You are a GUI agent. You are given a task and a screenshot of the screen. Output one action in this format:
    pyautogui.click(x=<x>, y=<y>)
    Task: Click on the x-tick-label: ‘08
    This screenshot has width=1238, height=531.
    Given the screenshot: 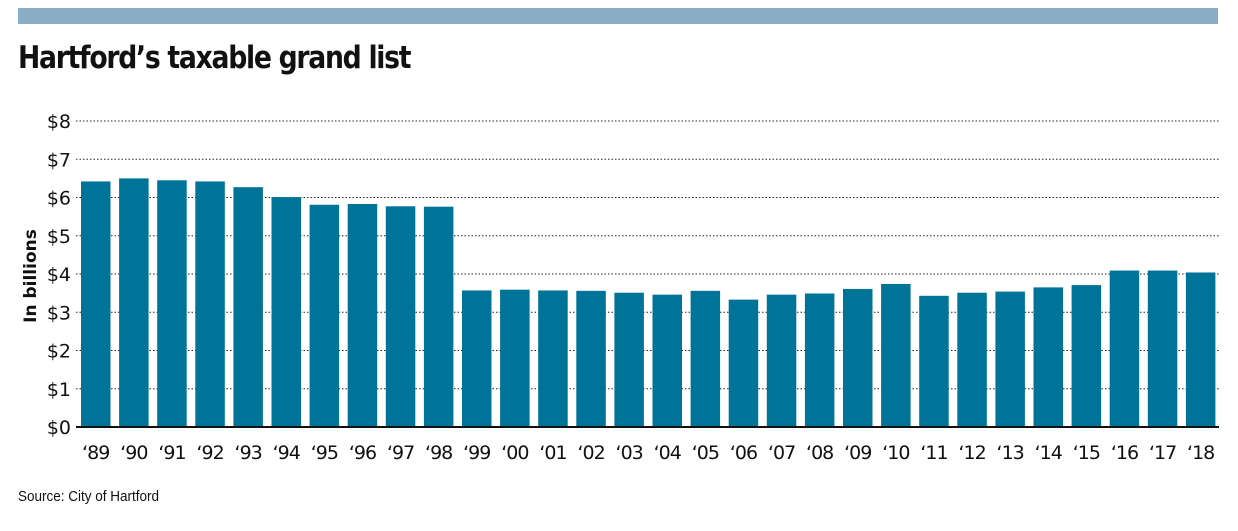 What is the action you would take?
    pyautogui.click(x=819, y=453)
    